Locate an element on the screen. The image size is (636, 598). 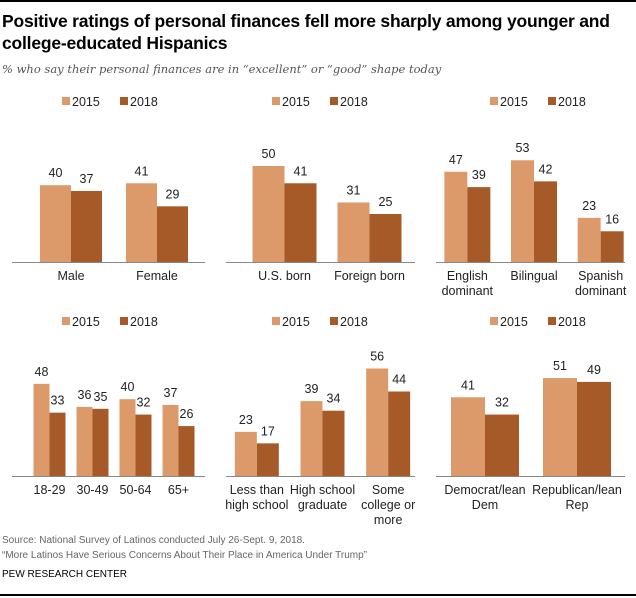
category-label: Rep is located at coordinates (577, 505).